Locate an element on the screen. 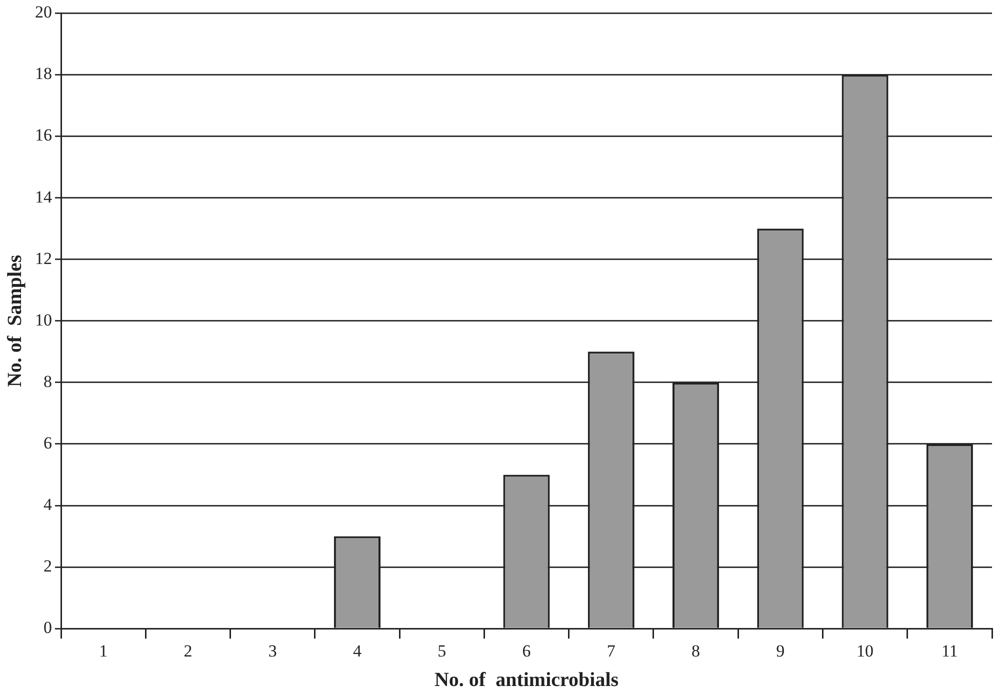 The width and height of the screenshot is (996, 697). x-tick-label: 11 is located at coordinates (949, 650).